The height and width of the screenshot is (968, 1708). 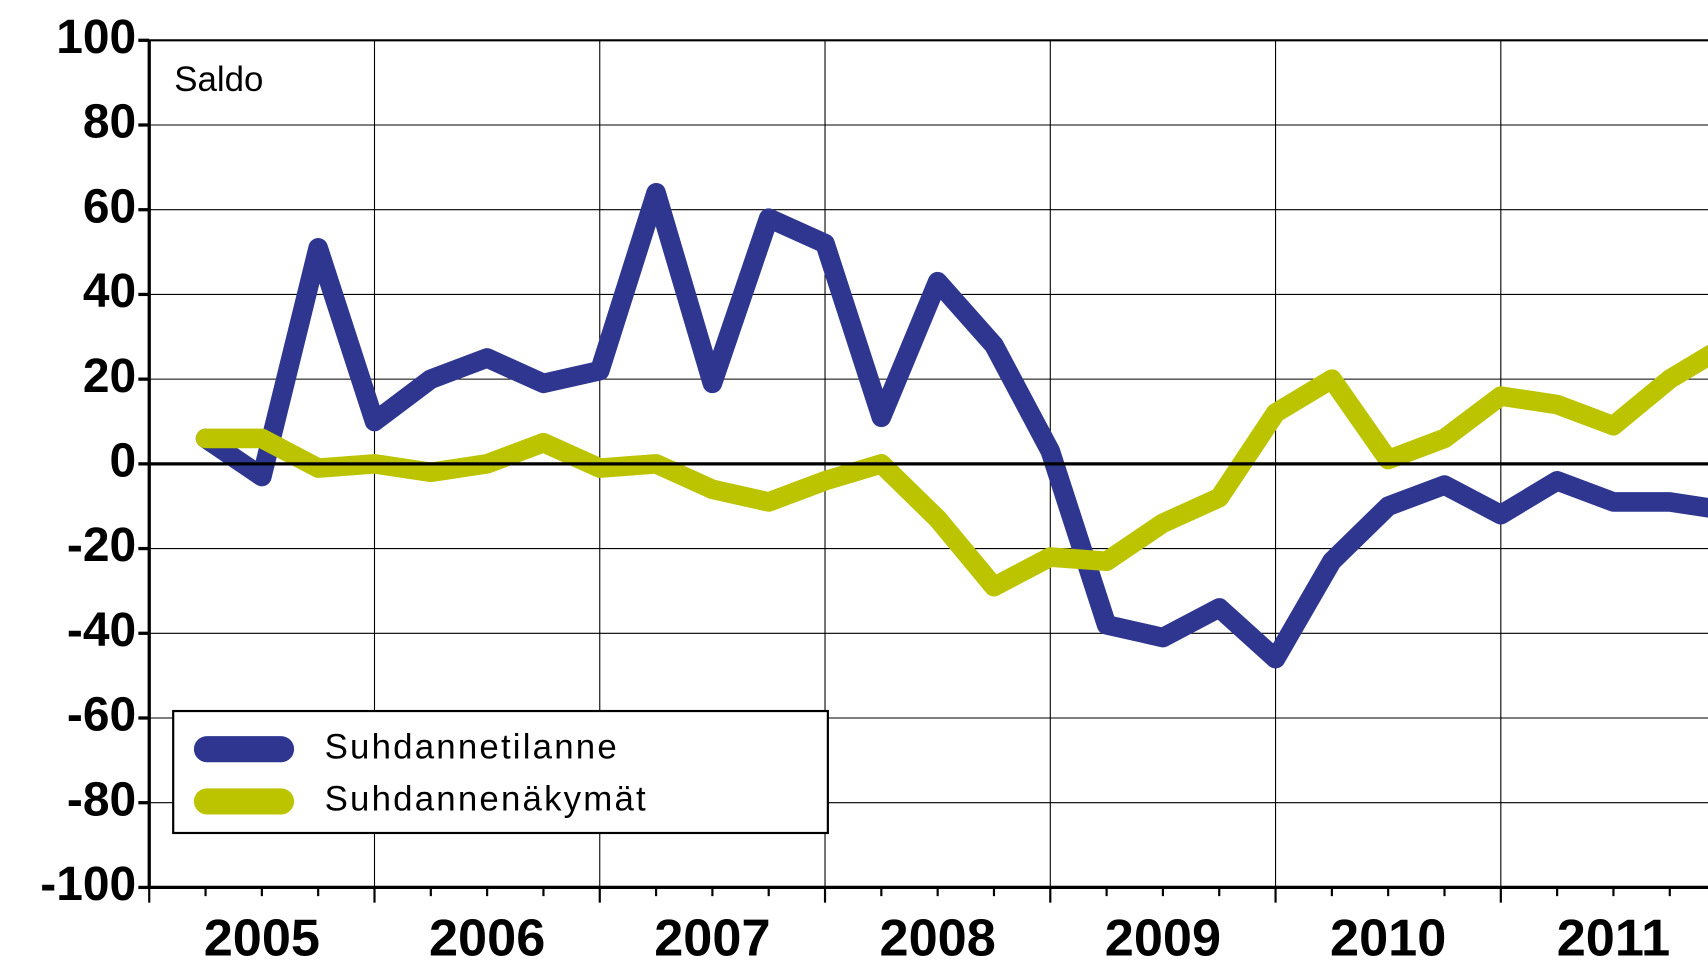 What do you see at coordinates (487, 939) in the screenshot?
I see `x-tick-label: 2006` at bounding box center [487, 939].